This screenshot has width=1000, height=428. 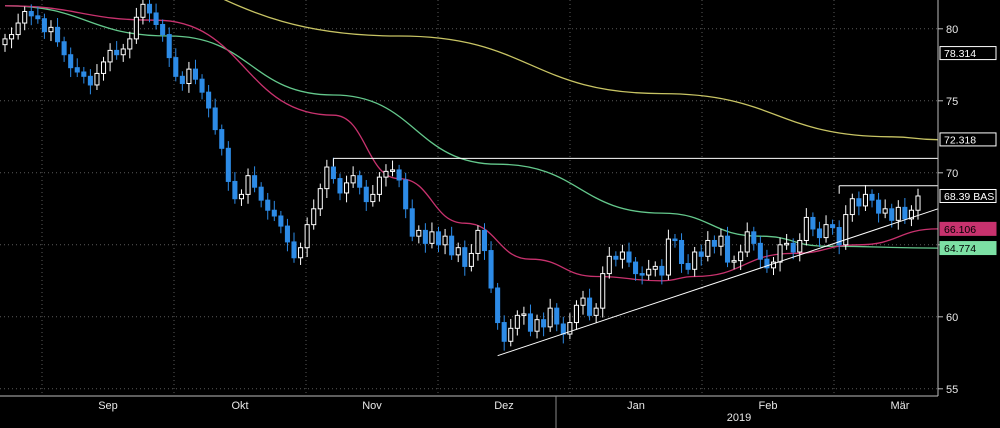 I want to click on x-tick-label: Sep, so click(x=108, y=406).